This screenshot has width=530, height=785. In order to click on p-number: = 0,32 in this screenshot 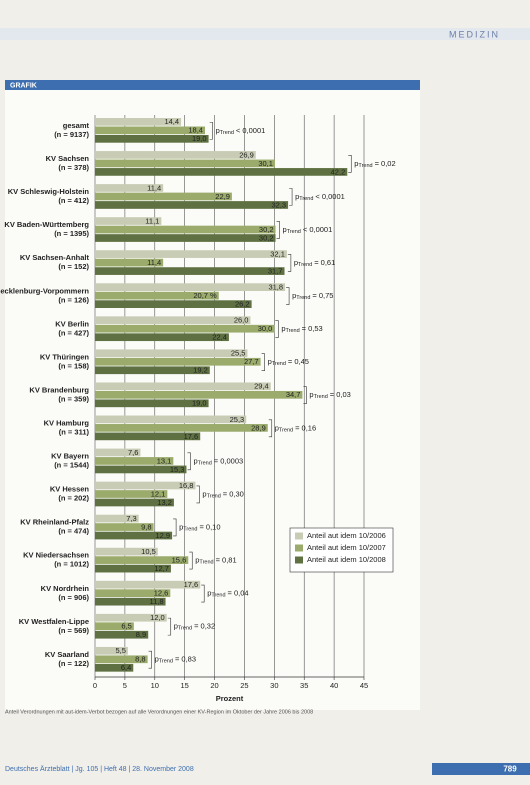, I will do `click(204, 626)`.